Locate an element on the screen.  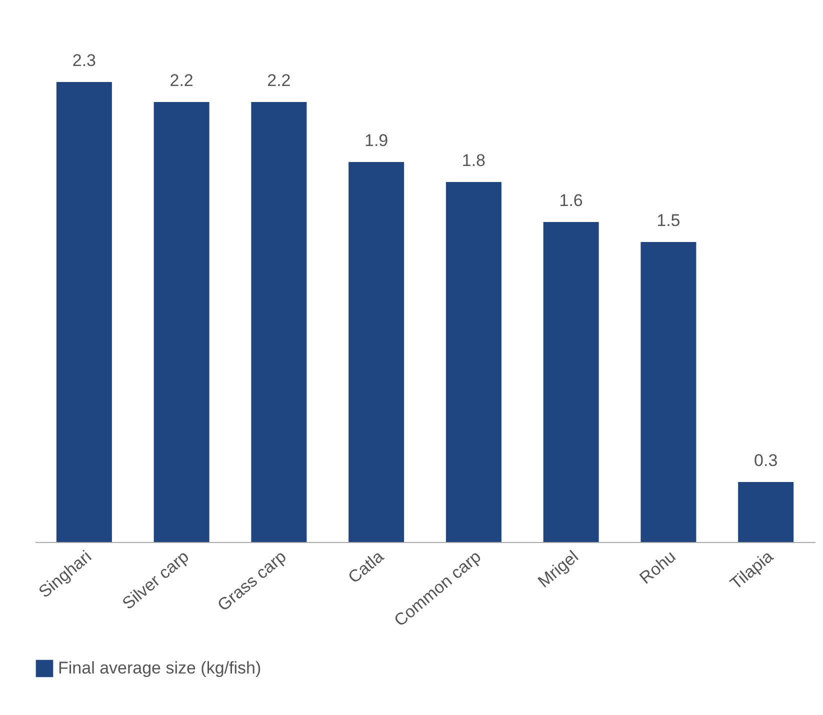
legend-label: Final average size (kg/fish) is located at coordinates (160, 668).